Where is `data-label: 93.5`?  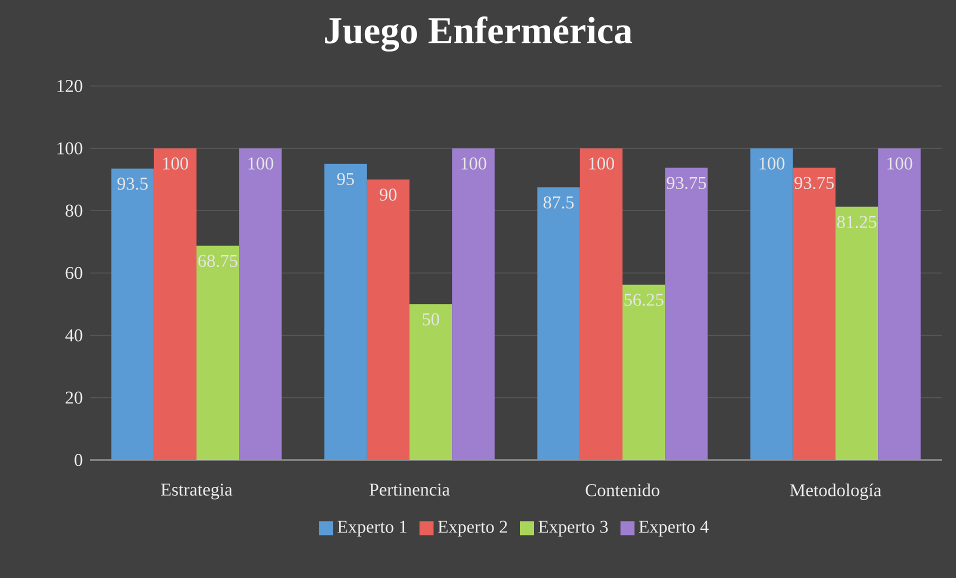 data-label: 93.5 is located at coordinates (132, 184).